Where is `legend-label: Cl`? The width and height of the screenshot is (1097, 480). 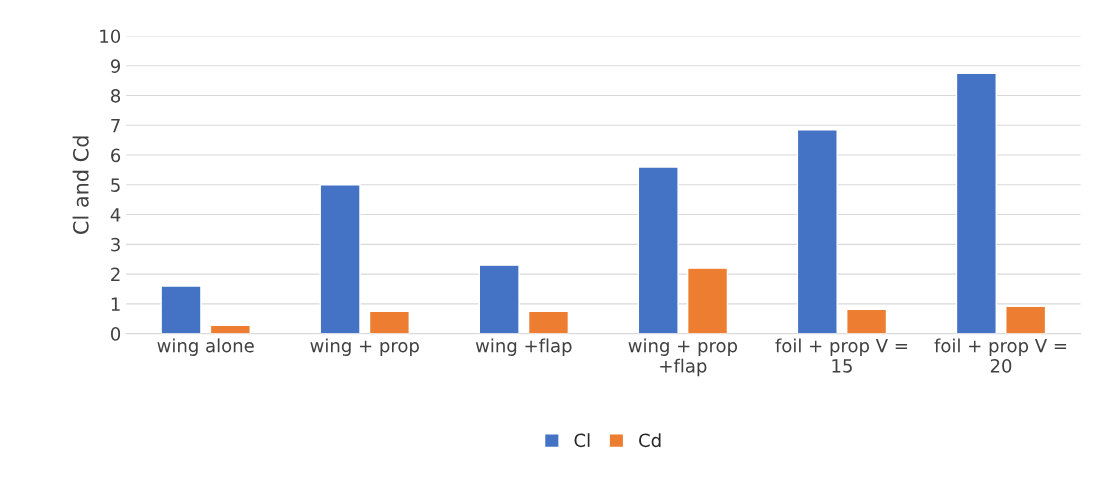
legend-label: Cl is located at coordinates (582, 440).